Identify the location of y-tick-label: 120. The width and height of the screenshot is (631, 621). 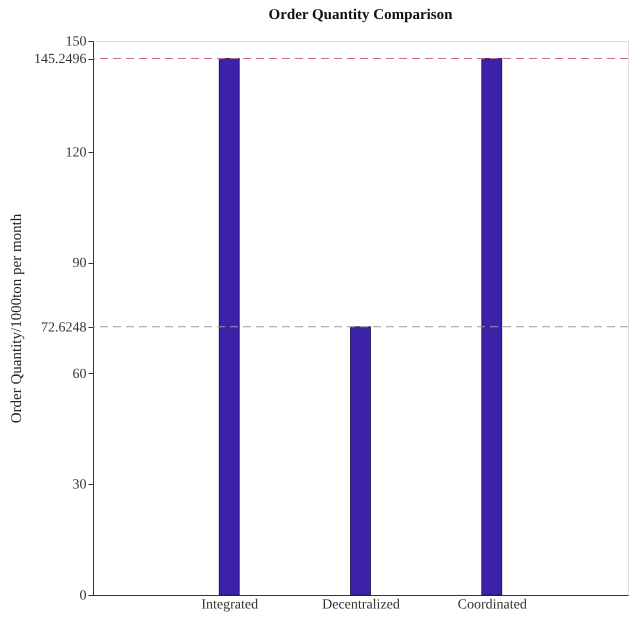
(76, 152).